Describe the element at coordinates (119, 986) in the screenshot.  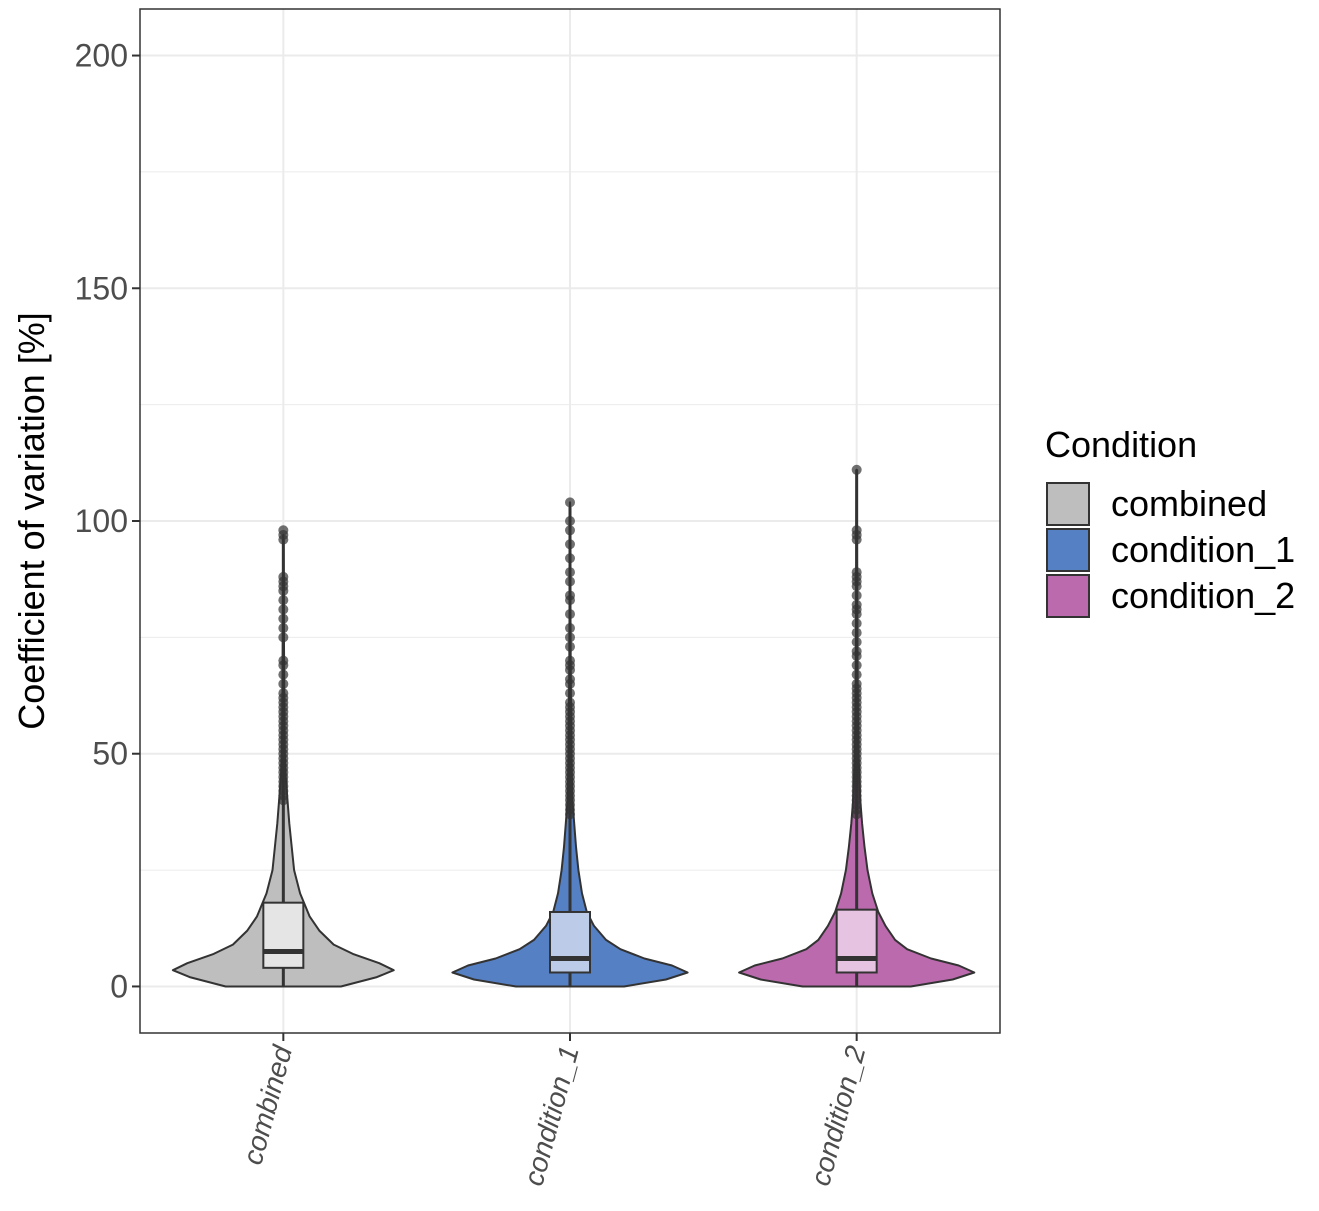
I see `y-tick-label: 0` at that location.